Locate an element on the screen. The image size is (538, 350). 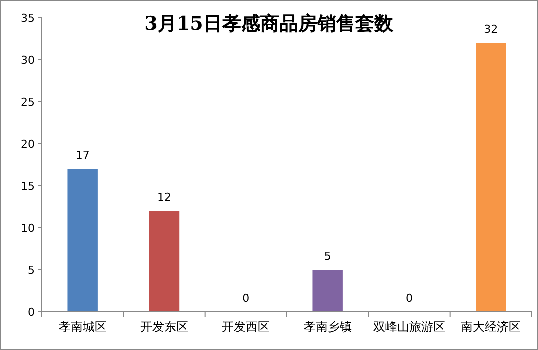
y-tick-label: 35 is located at coordinates (28, 18).